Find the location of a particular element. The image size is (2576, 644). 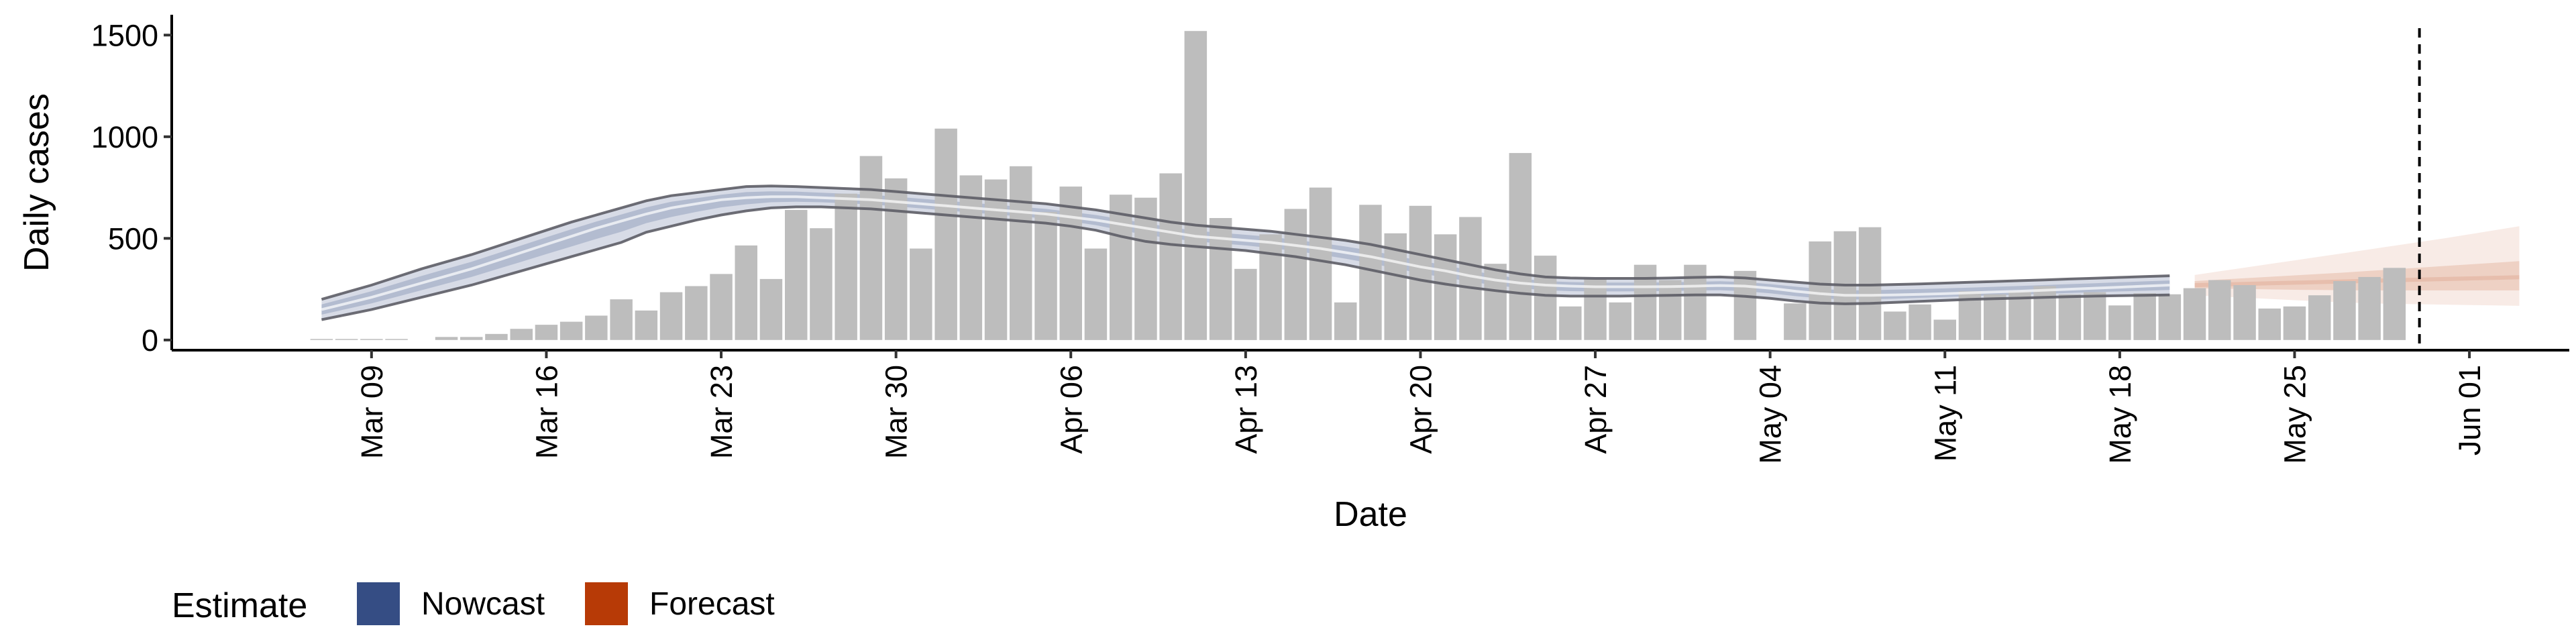

x-tick-label: May 04 is located at coordinates (1771, 414).